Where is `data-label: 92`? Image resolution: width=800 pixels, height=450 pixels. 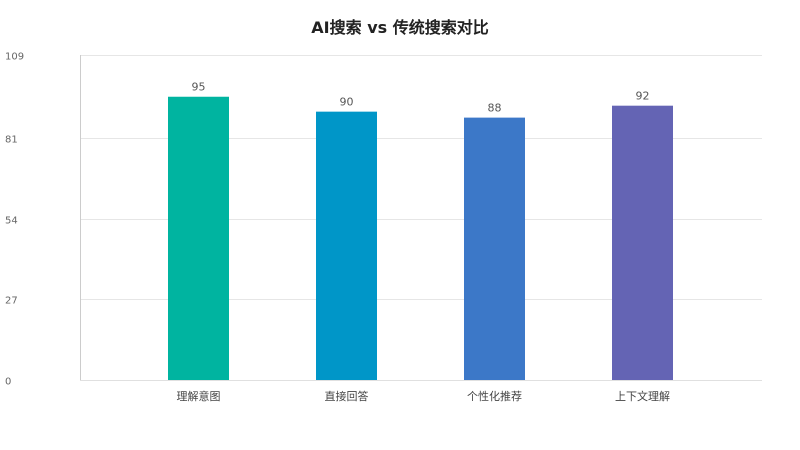
data-label: 92 is located at coordinates (643, 96).